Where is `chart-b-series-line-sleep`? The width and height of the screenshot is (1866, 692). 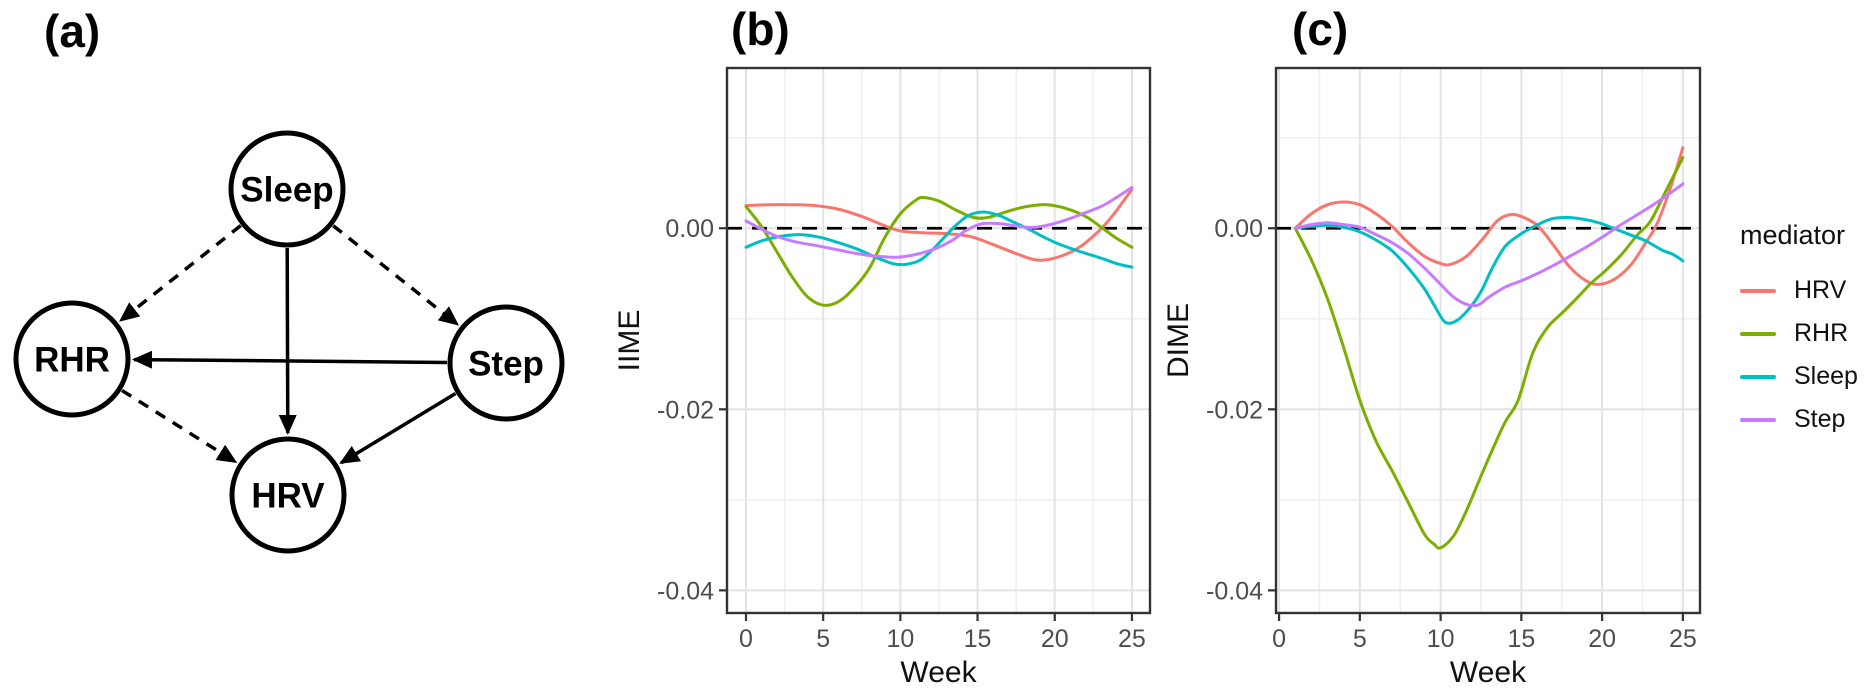
chart-b-series-line-sleep is located at coordinates (939, 239).